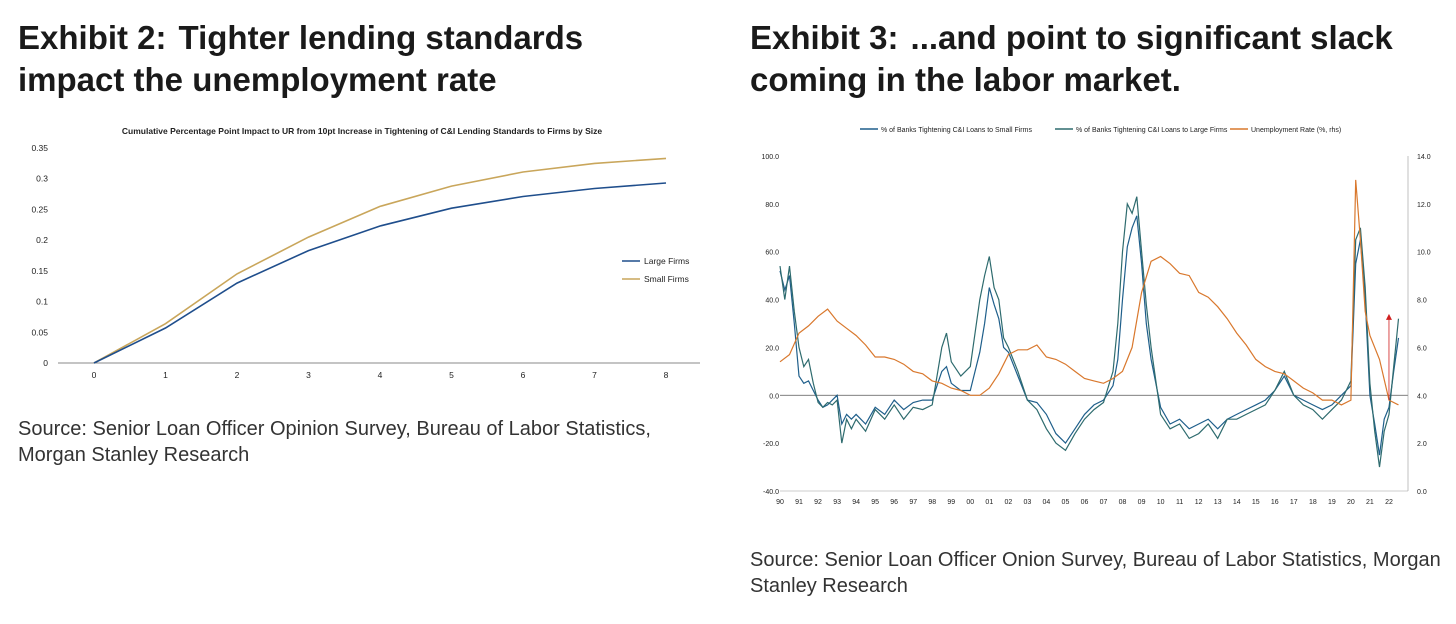 The width and height of the screenshot is (1456, 624). What do you see at coordinates (594, 375) in the screenshot?
I see `x-tick-label: 7` at bounding box center [594, 375].